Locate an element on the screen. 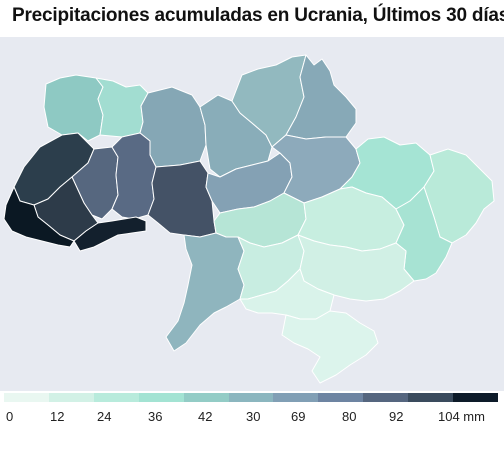  region-zakarpattia is located at coordinates (39, 217).